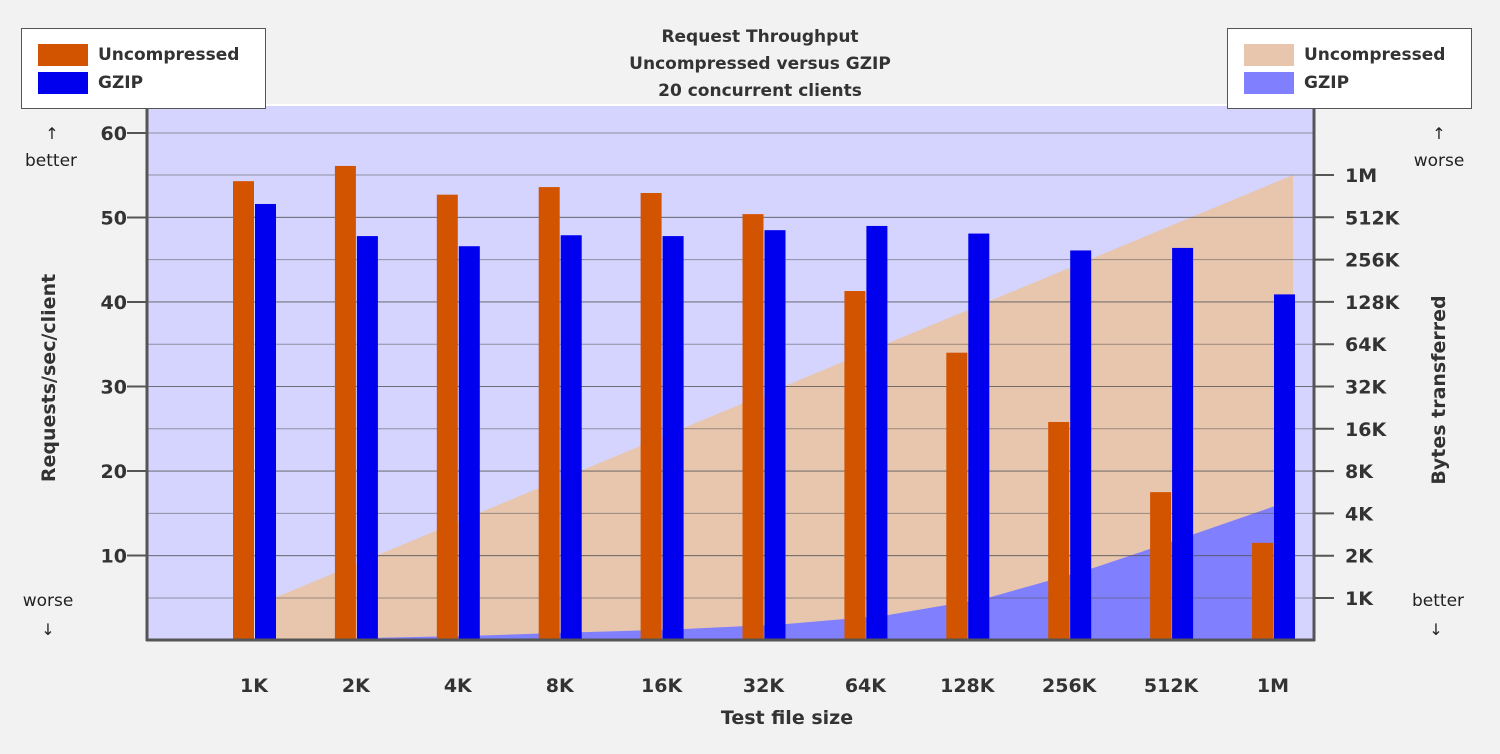 This screenshot has height=754, width=1500. Describe the element at coordinates (1373, 261) in the screenshot. I see `y-tick-label-right: 256K` at that location.